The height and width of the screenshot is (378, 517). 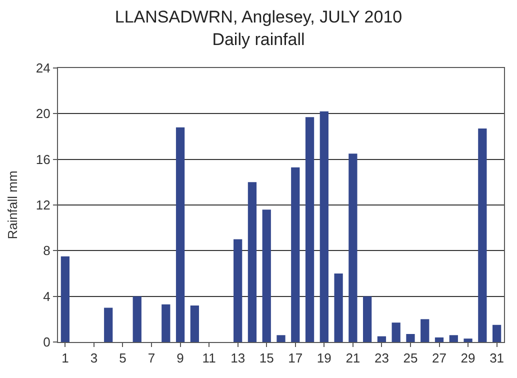 What do you see at coordinates (12, 205) in the screenshot?
I see `y-axis-title: Rainfall mm` at bounding box center [12, 205].